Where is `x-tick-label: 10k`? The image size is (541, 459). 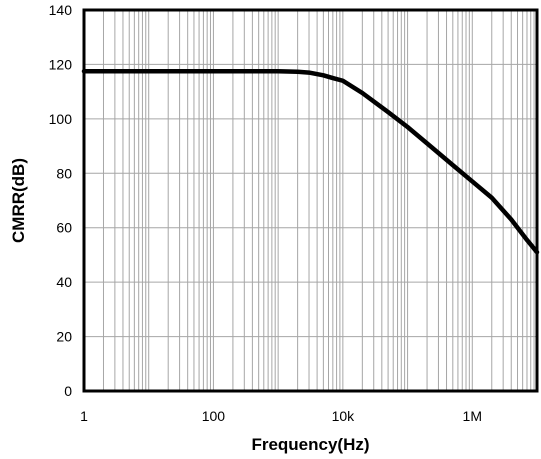 x-tick-label: 10k is located at coordinates (344, 416).